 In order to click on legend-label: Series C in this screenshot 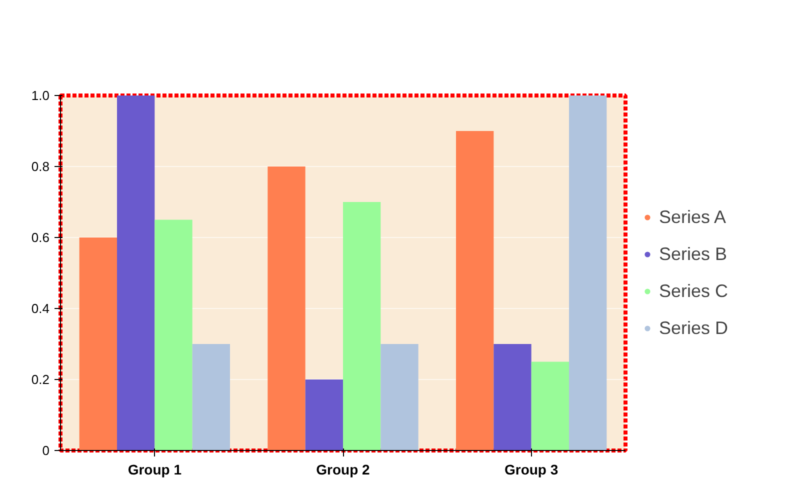, I will do `click(693, 291)`.